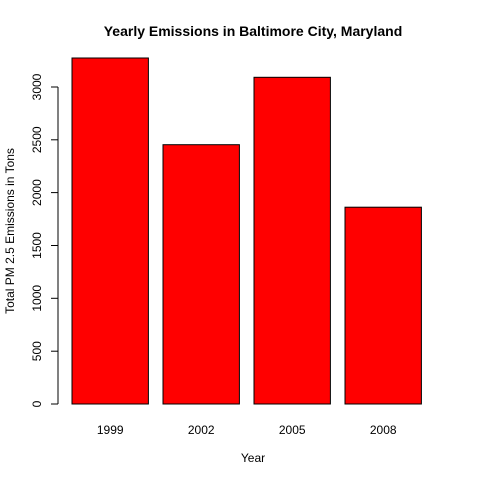 Image resolution: width=480 pixels, height=480 pixels. What do you see at coordinates (10, 231) in the screenshot?
I see `y-axis-label: Total PM 2.5 Emissions in Tons` at bounding box center [10, 231].